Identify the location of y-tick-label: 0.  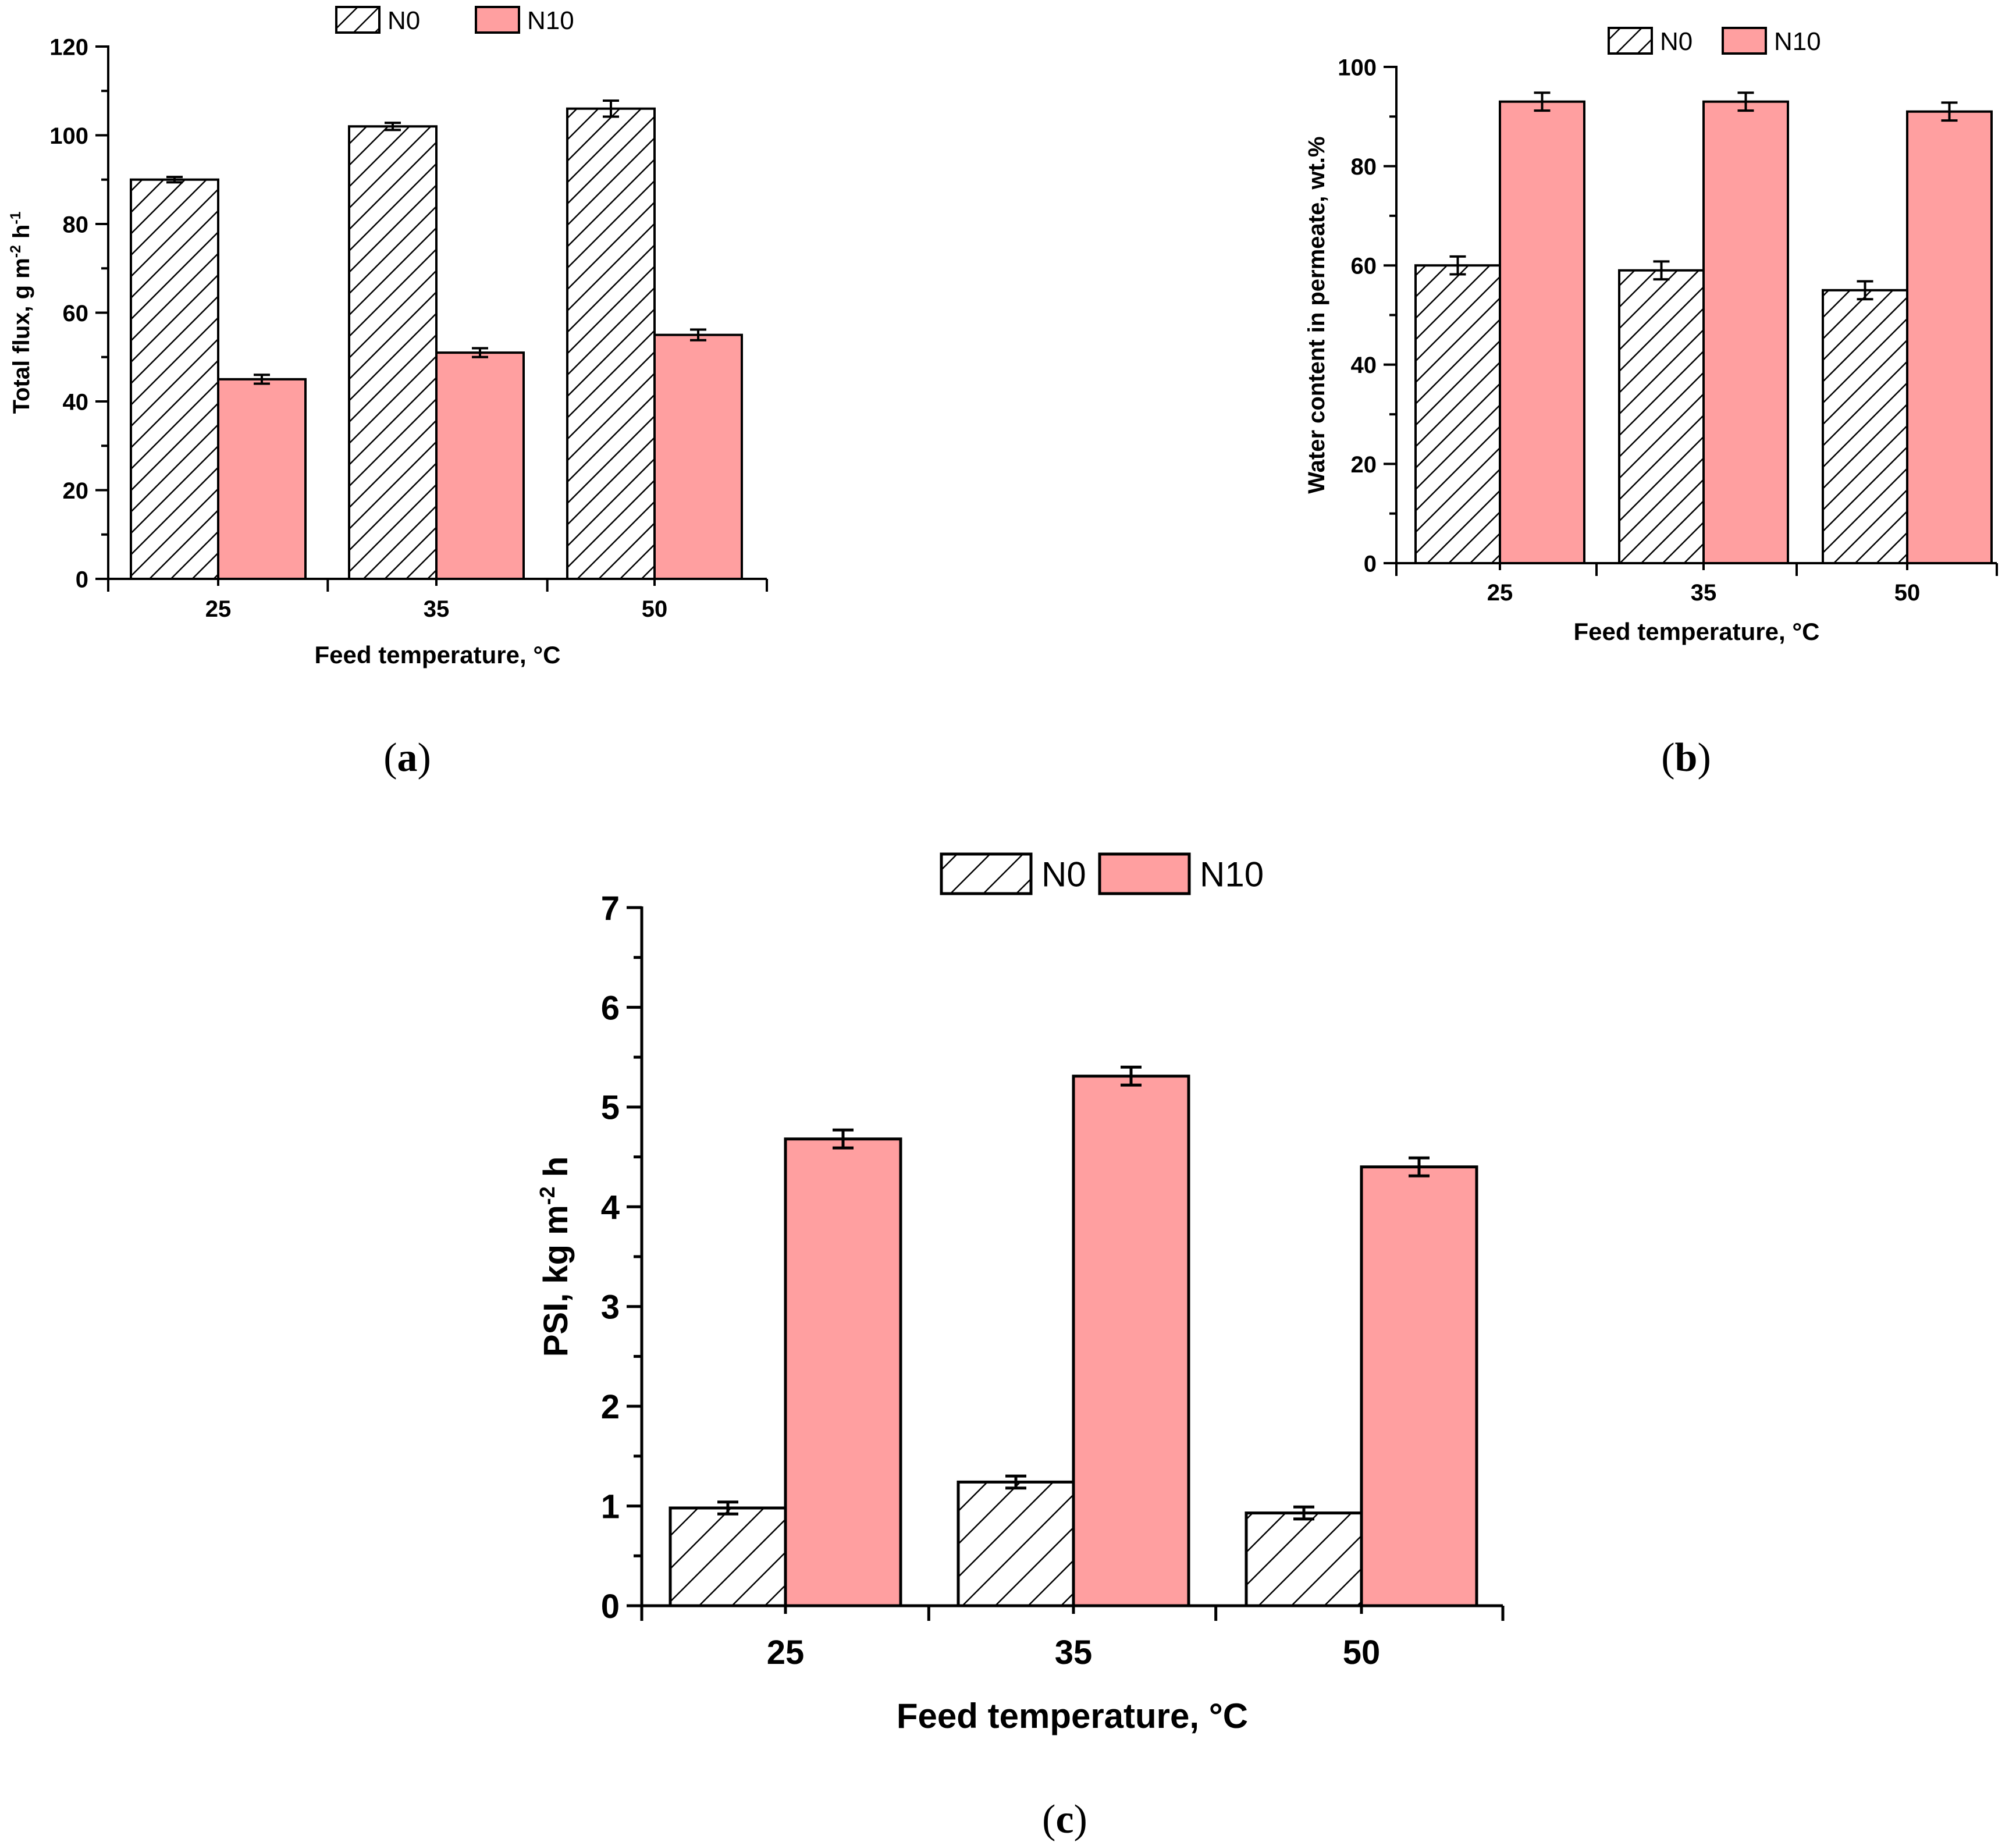
(82, 579).